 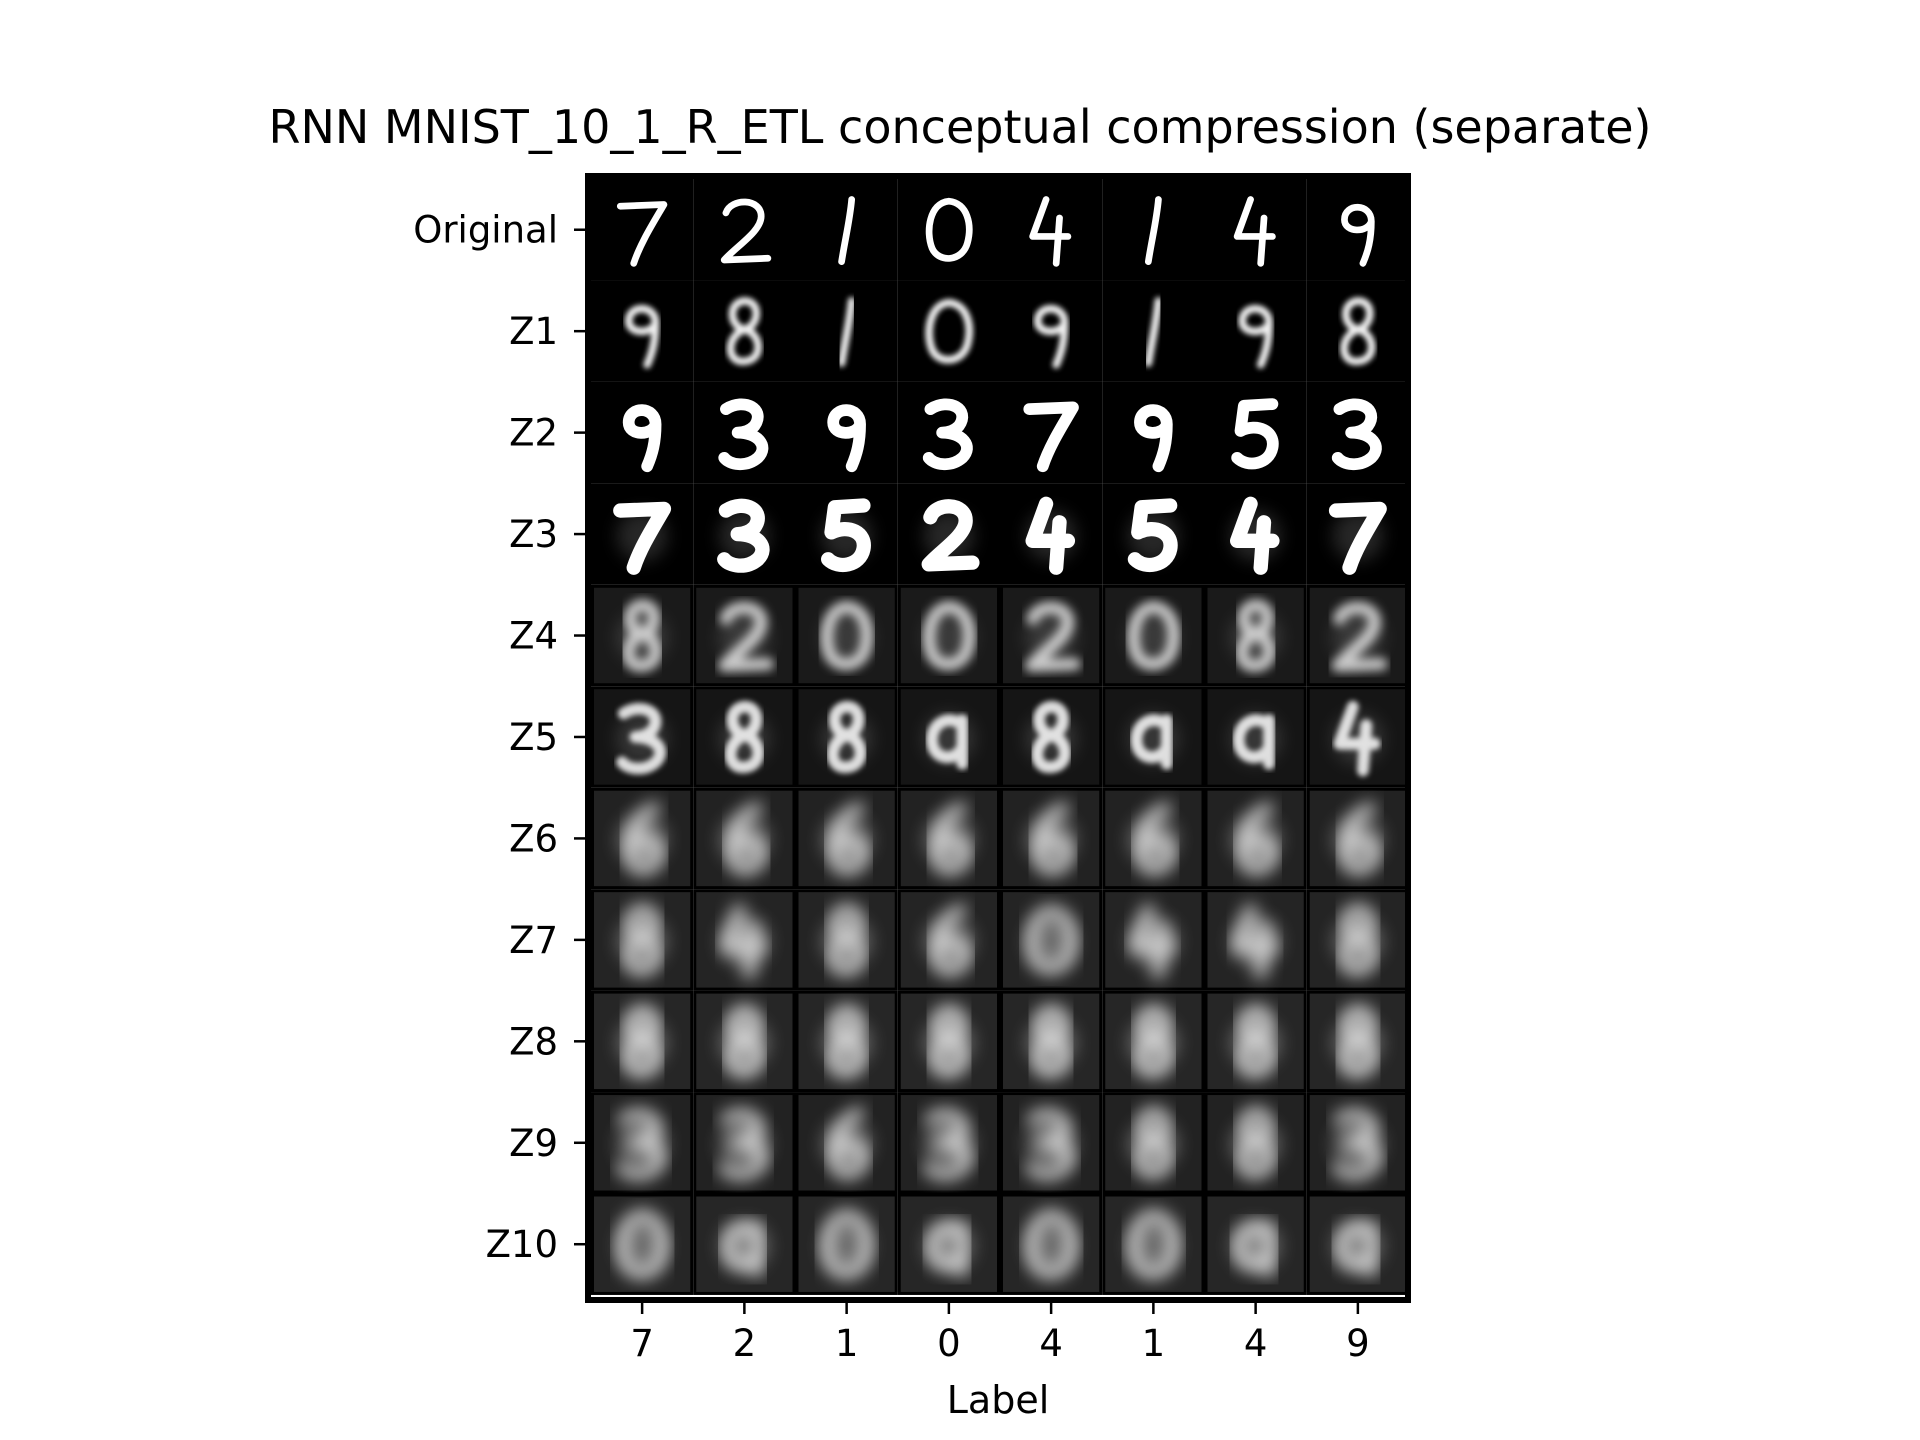 What do you see at coordinates (533, 433) in the screenshot?
I see `y-tick-label: Z2` at bounding box center [533, 433].